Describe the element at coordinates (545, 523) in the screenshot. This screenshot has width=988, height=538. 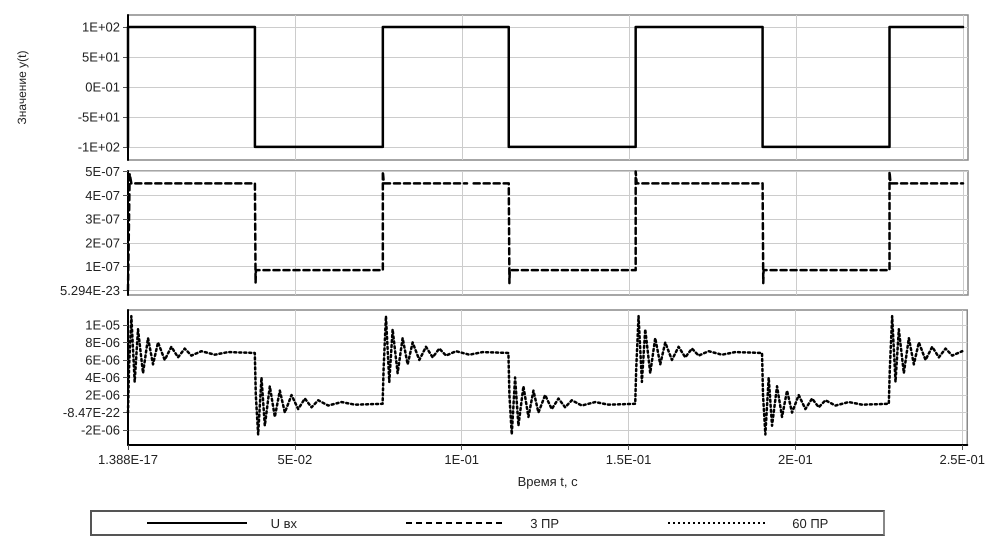
I see `text: 3 ПР` at that location.